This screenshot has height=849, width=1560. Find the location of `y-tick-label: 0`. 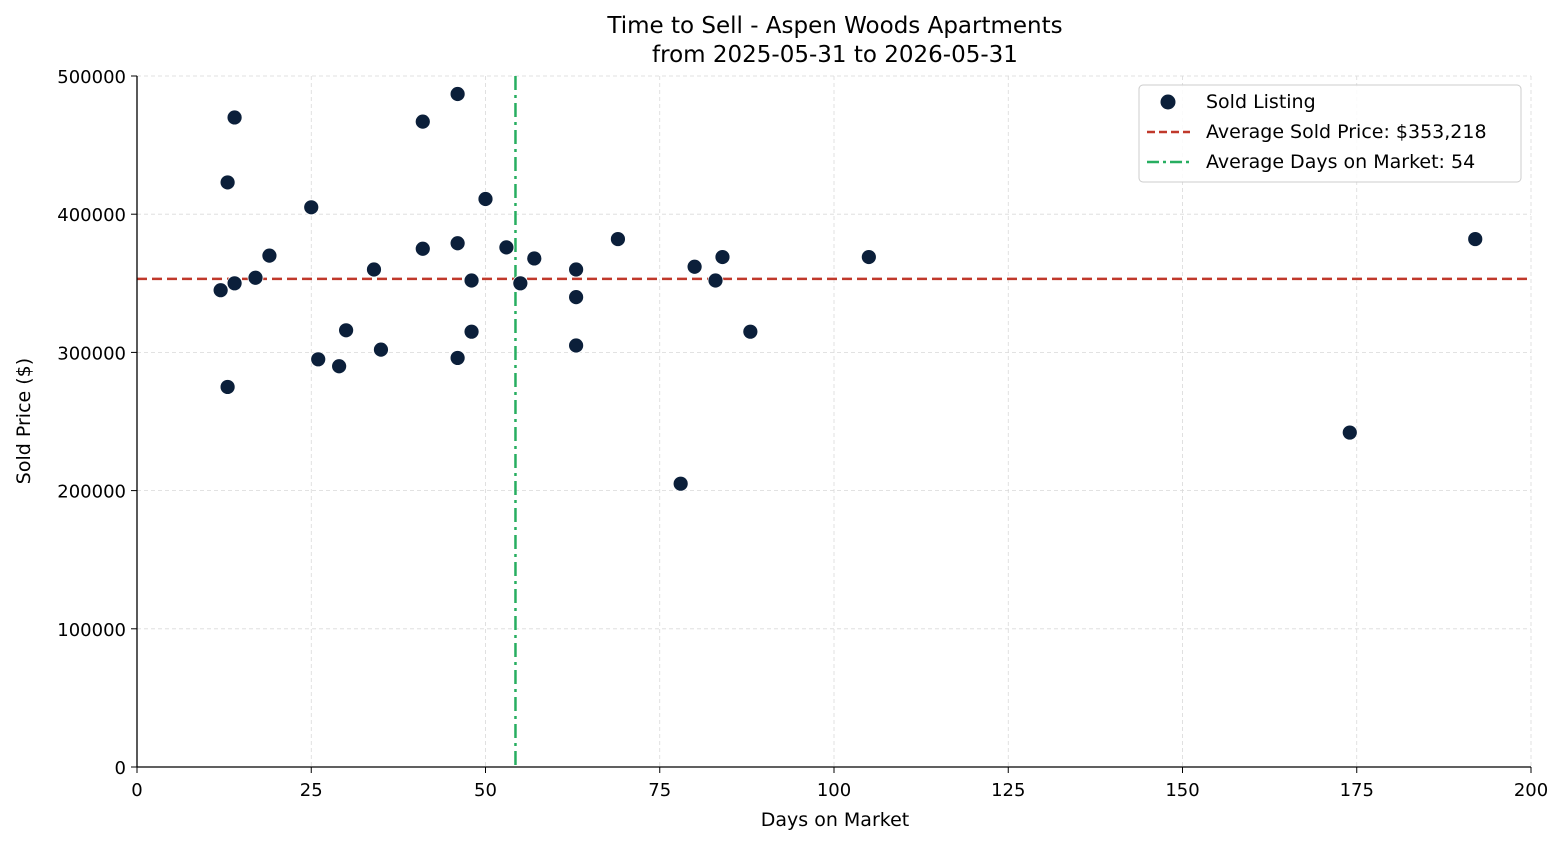

y-tick-label: 0 is located at coordinates (120, 768).